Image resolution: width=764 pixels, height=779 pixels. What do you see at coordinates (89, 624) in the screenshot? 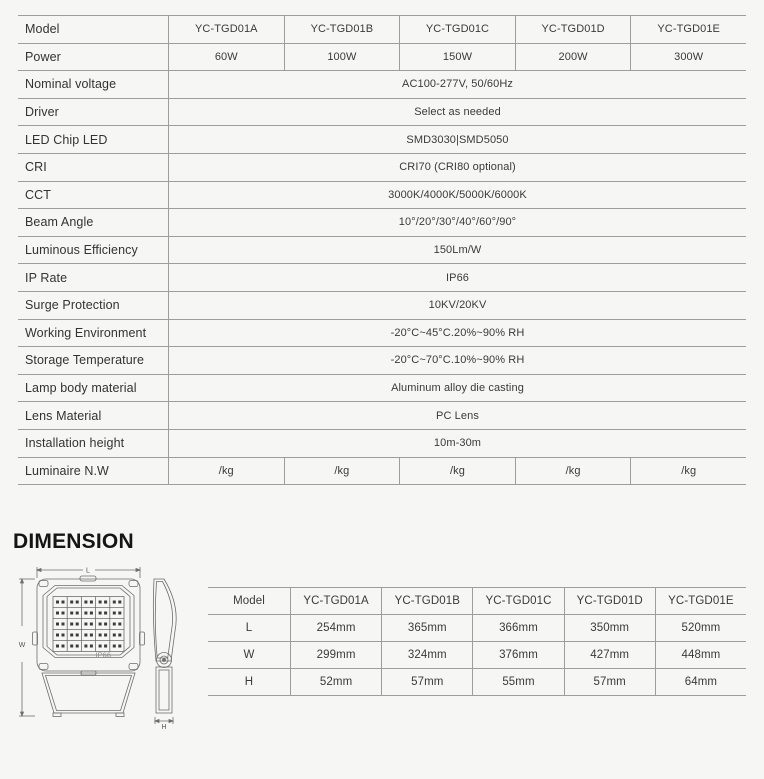
I see `led-dots` at bounding box center [89, 624].